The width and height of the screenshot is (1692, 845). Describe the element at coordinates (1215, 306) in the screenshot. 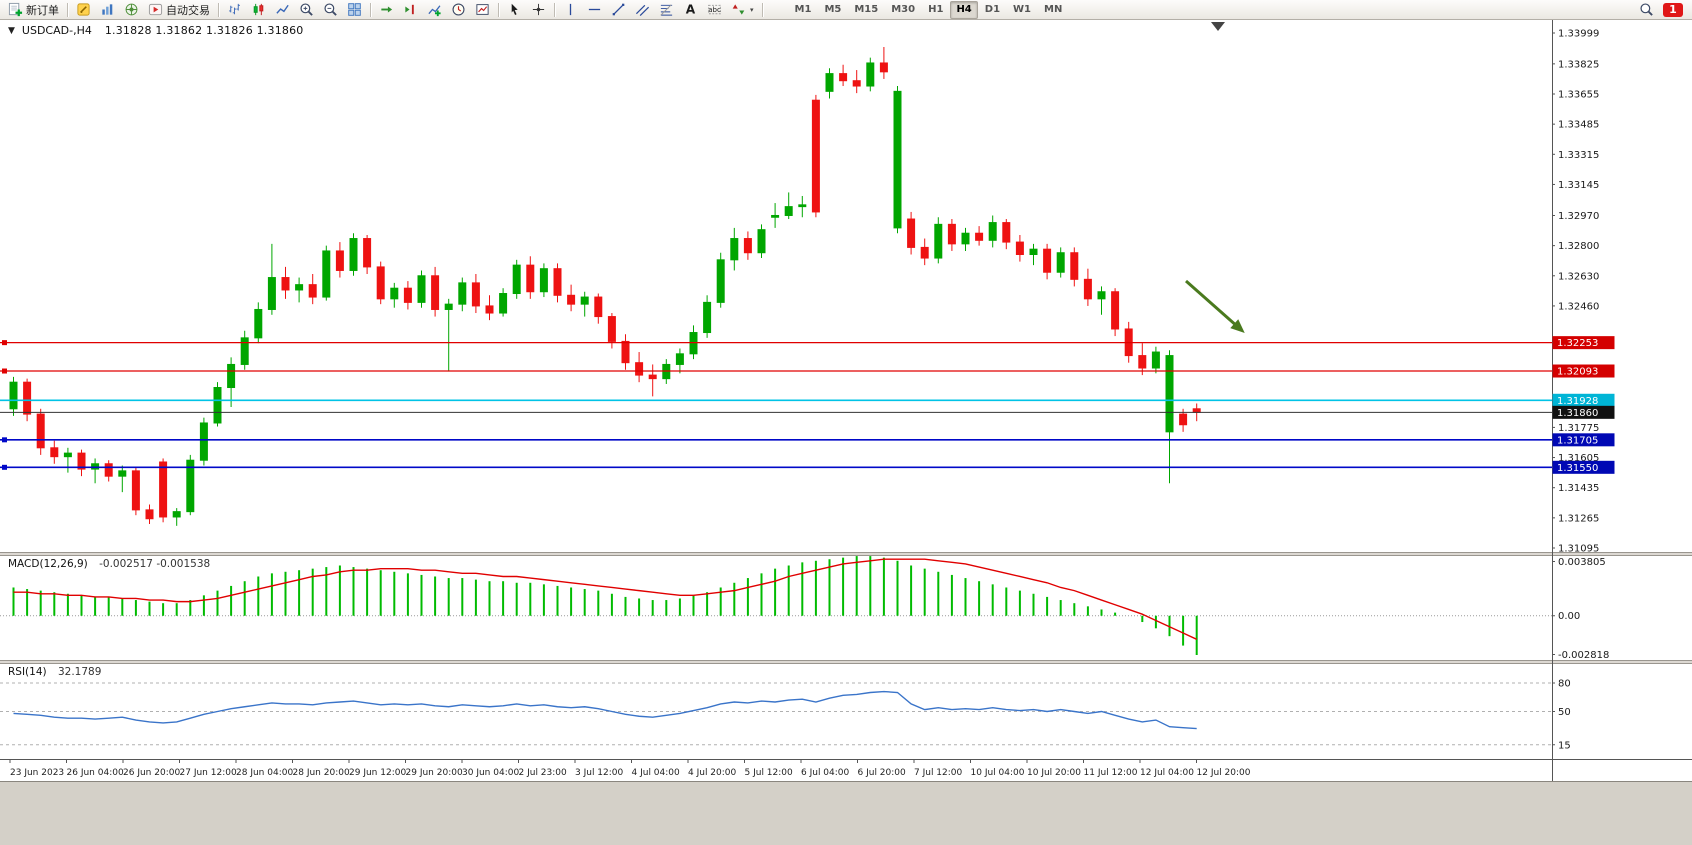

I see `arrow-annotation` at that location.